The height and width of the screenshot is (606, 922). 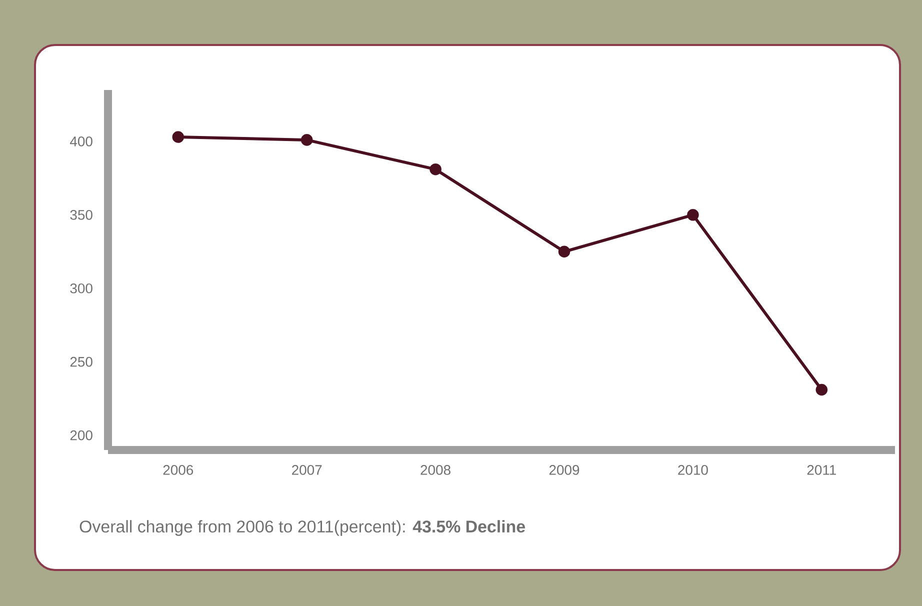 I want to click on x-tick-label: 2006, so click(x=178, y=470).